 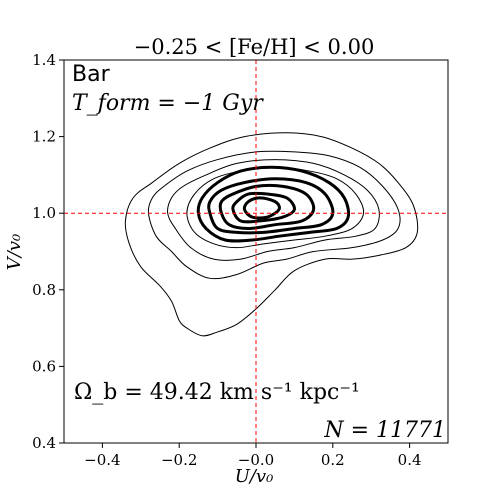 I want to click on x-tick-label: −0.2, so click(x=179, y=460).